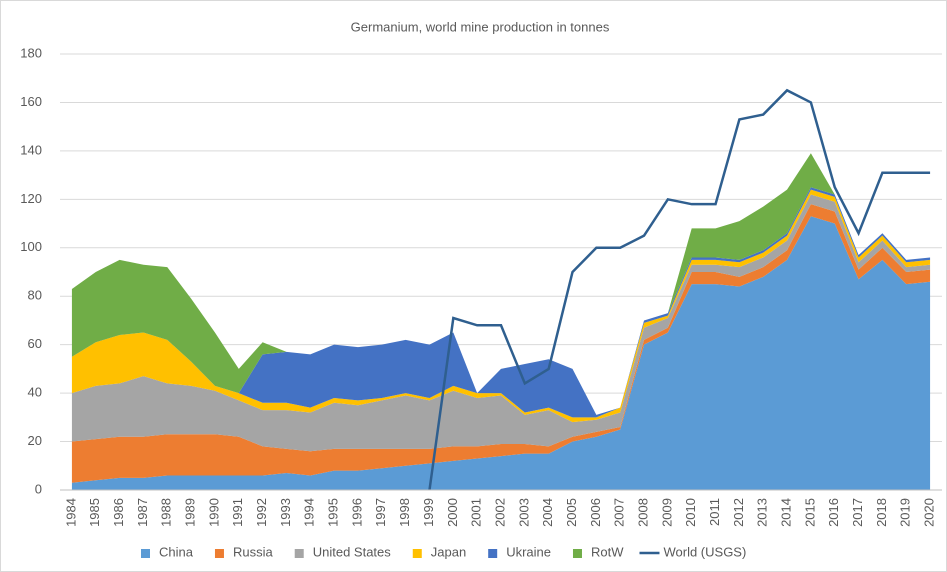  Describe the element at coordinates (31, 52) in the screenshot. I see `y-tick-label: 180` at that location.